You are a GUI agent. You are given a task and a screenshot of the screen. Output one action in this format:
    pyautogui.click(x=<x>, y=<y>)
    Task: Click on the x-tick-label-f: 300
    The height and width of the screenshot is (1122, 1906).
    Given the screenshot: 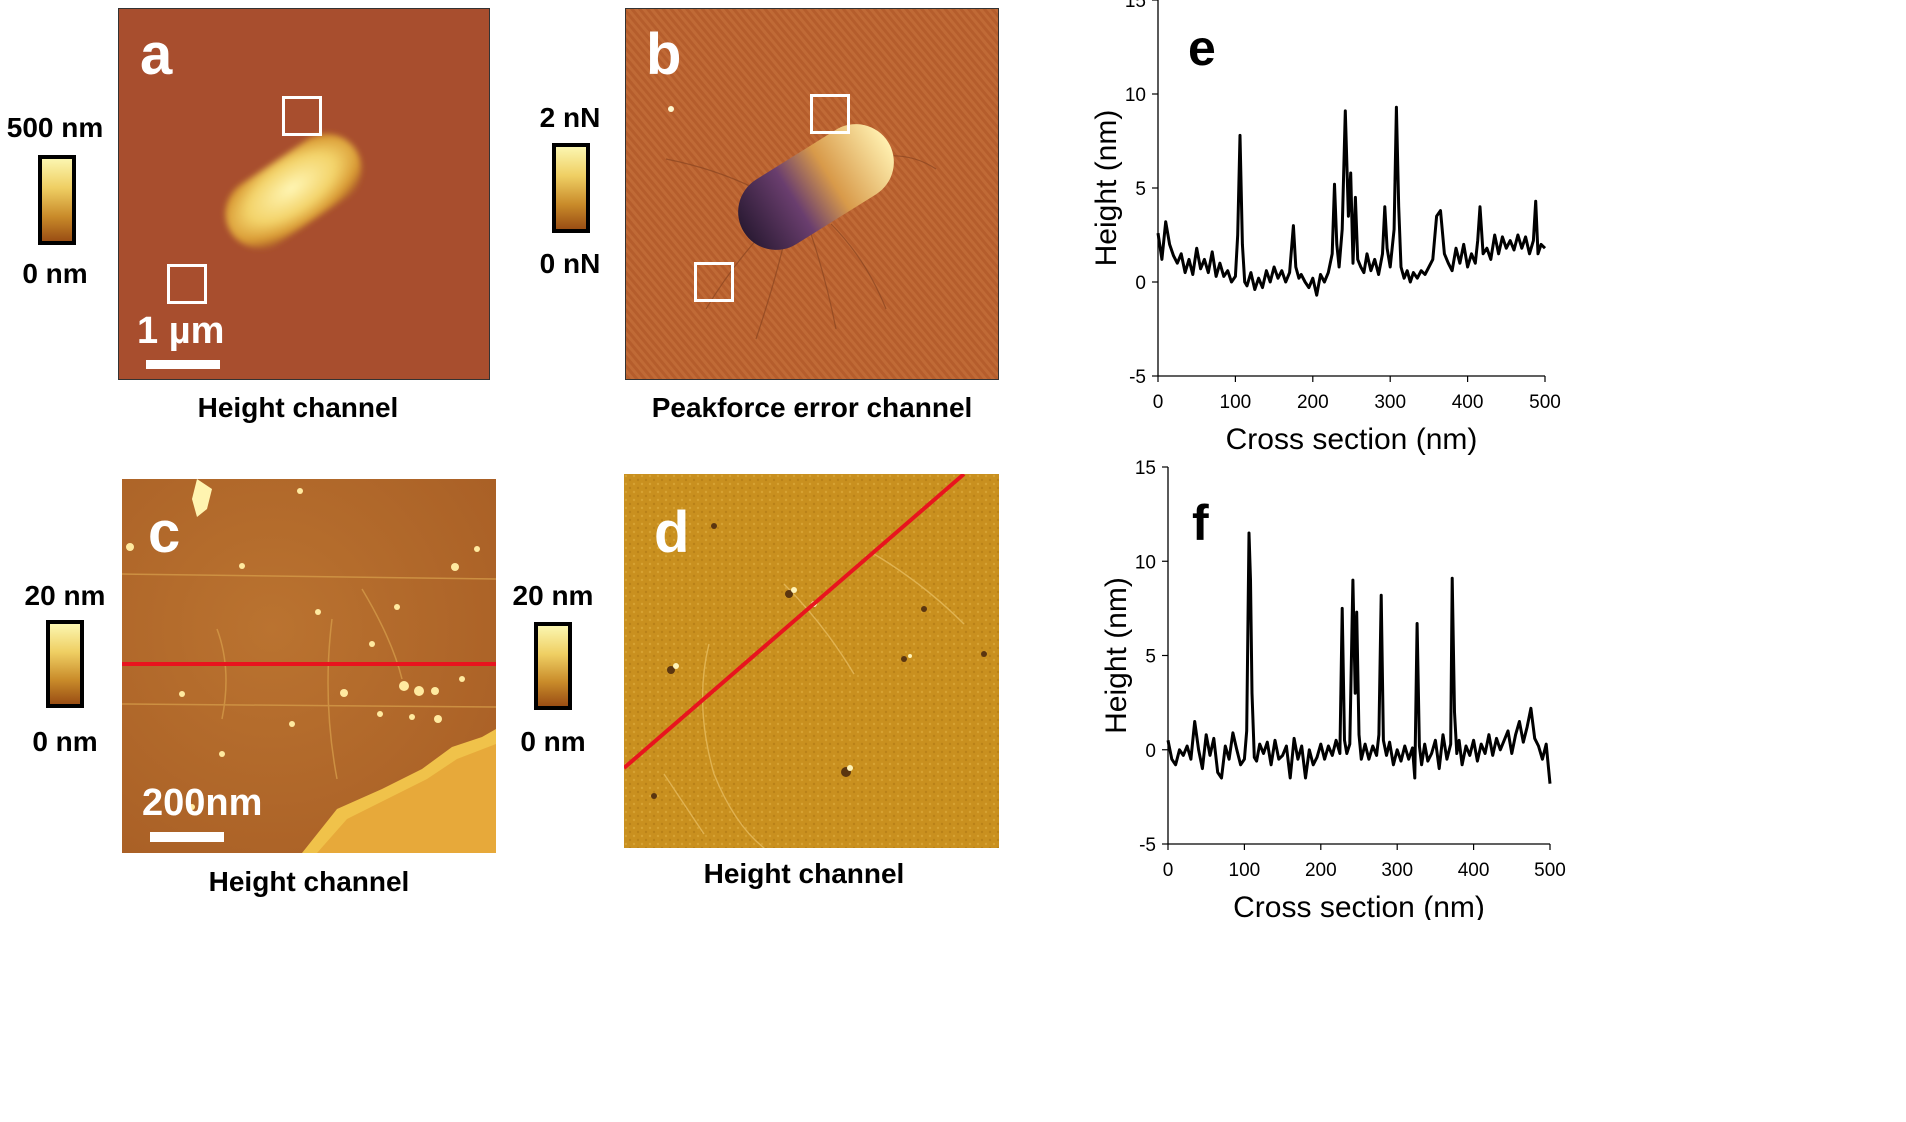 What is the action you would take?
    pyautogui.click(x=1397, y=870)
    